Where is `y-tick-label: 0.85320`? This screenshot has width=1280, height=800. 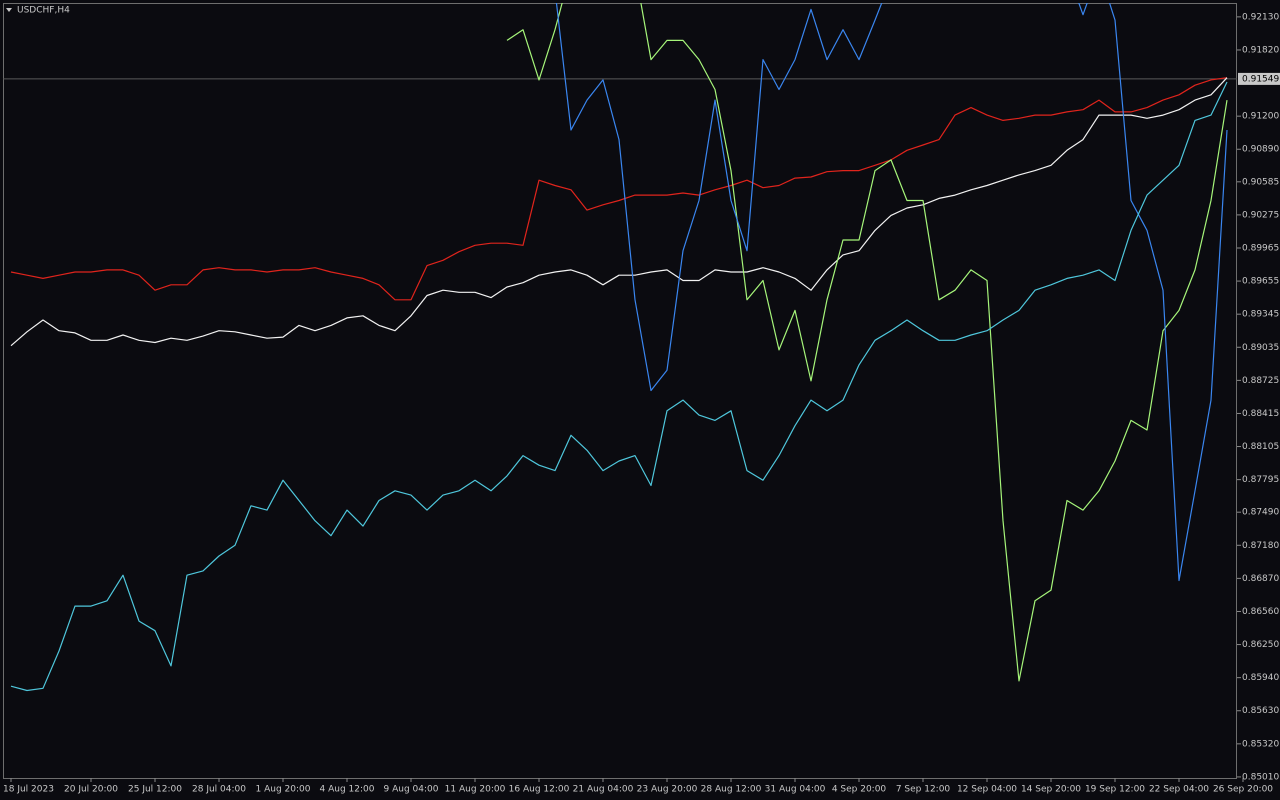 y-tick-label: 0.85320 is located at coordinates (1260, 744).